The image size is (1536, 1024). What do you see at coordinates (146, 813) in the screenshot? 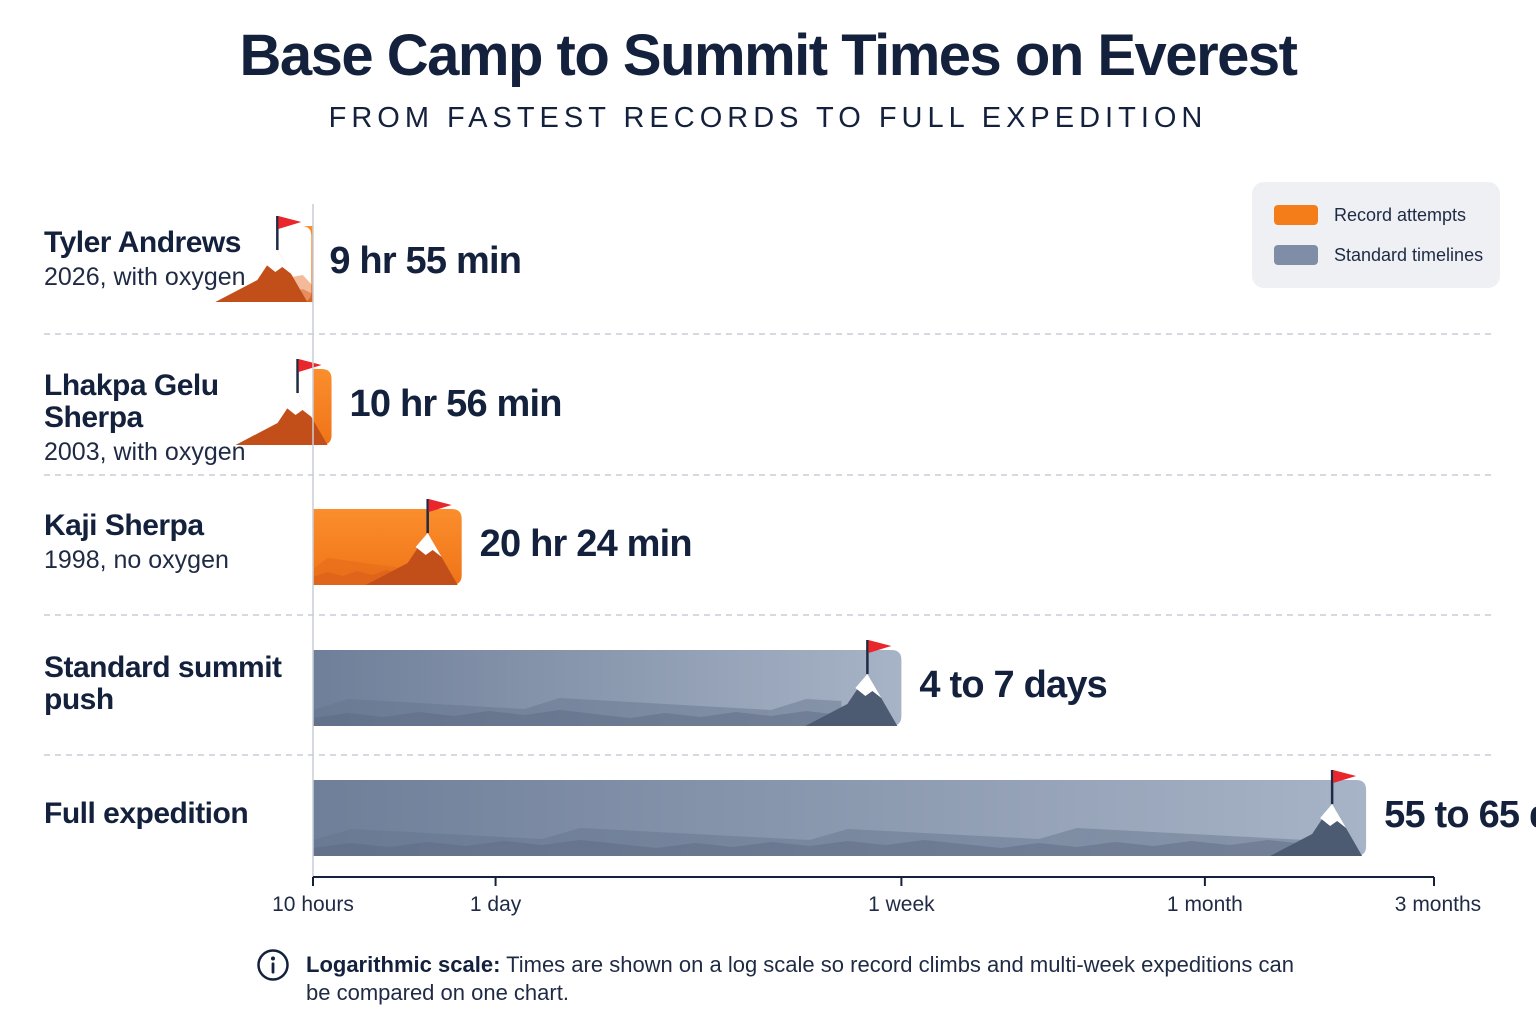
I see `row-name: Full expedition` at bounding box center [146, 813].